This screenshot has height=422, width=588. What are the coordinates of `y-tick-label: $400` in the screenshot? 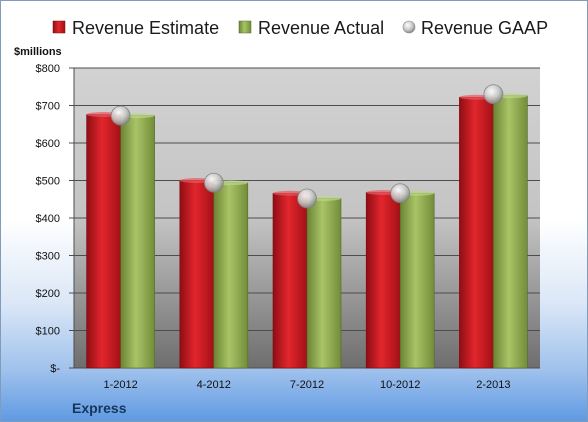 It's located at (48, 219).